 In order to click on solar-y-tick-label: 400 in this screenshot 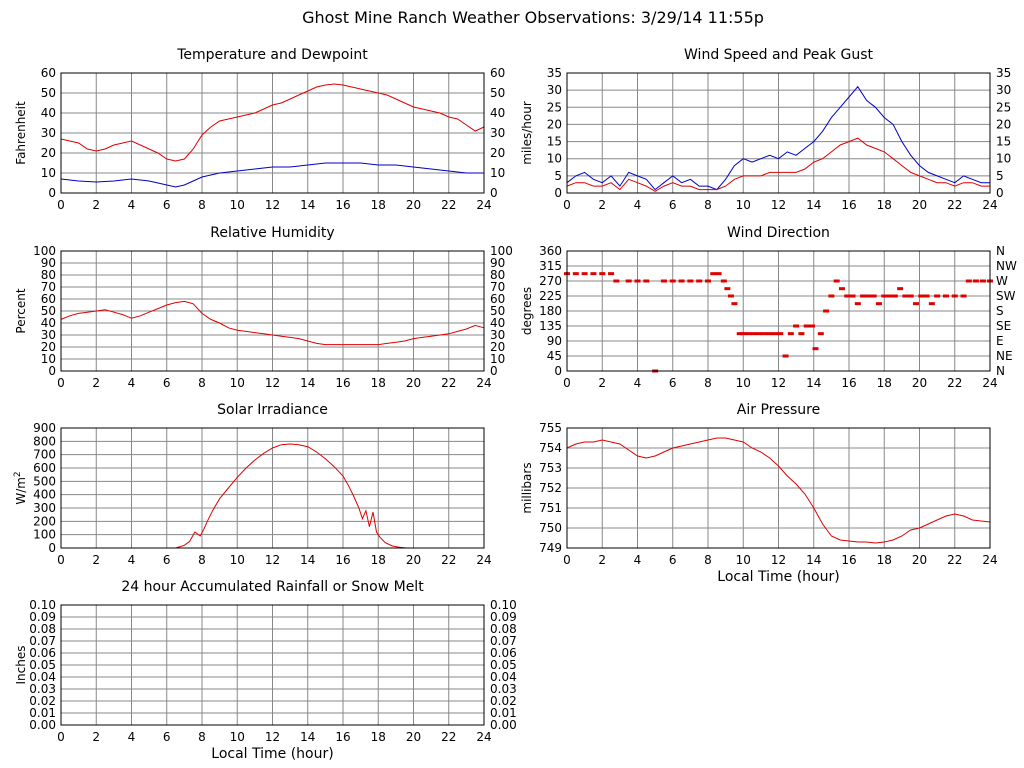, I will do `click(44, 495)`.